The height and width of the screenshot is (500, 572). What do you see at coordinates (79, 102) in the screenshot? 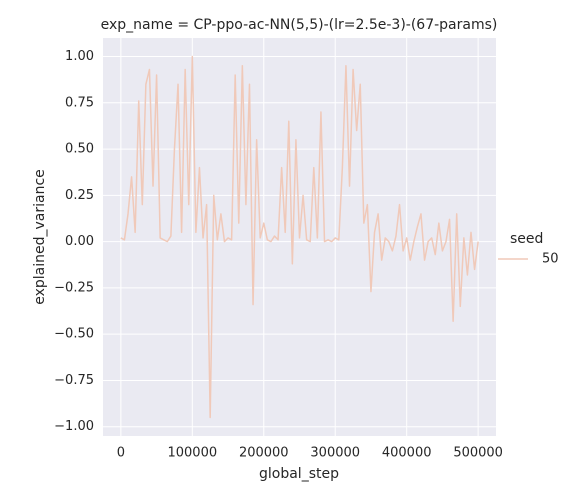
I see `y-tick-label: 0.75` at bounding box center [79, 102].